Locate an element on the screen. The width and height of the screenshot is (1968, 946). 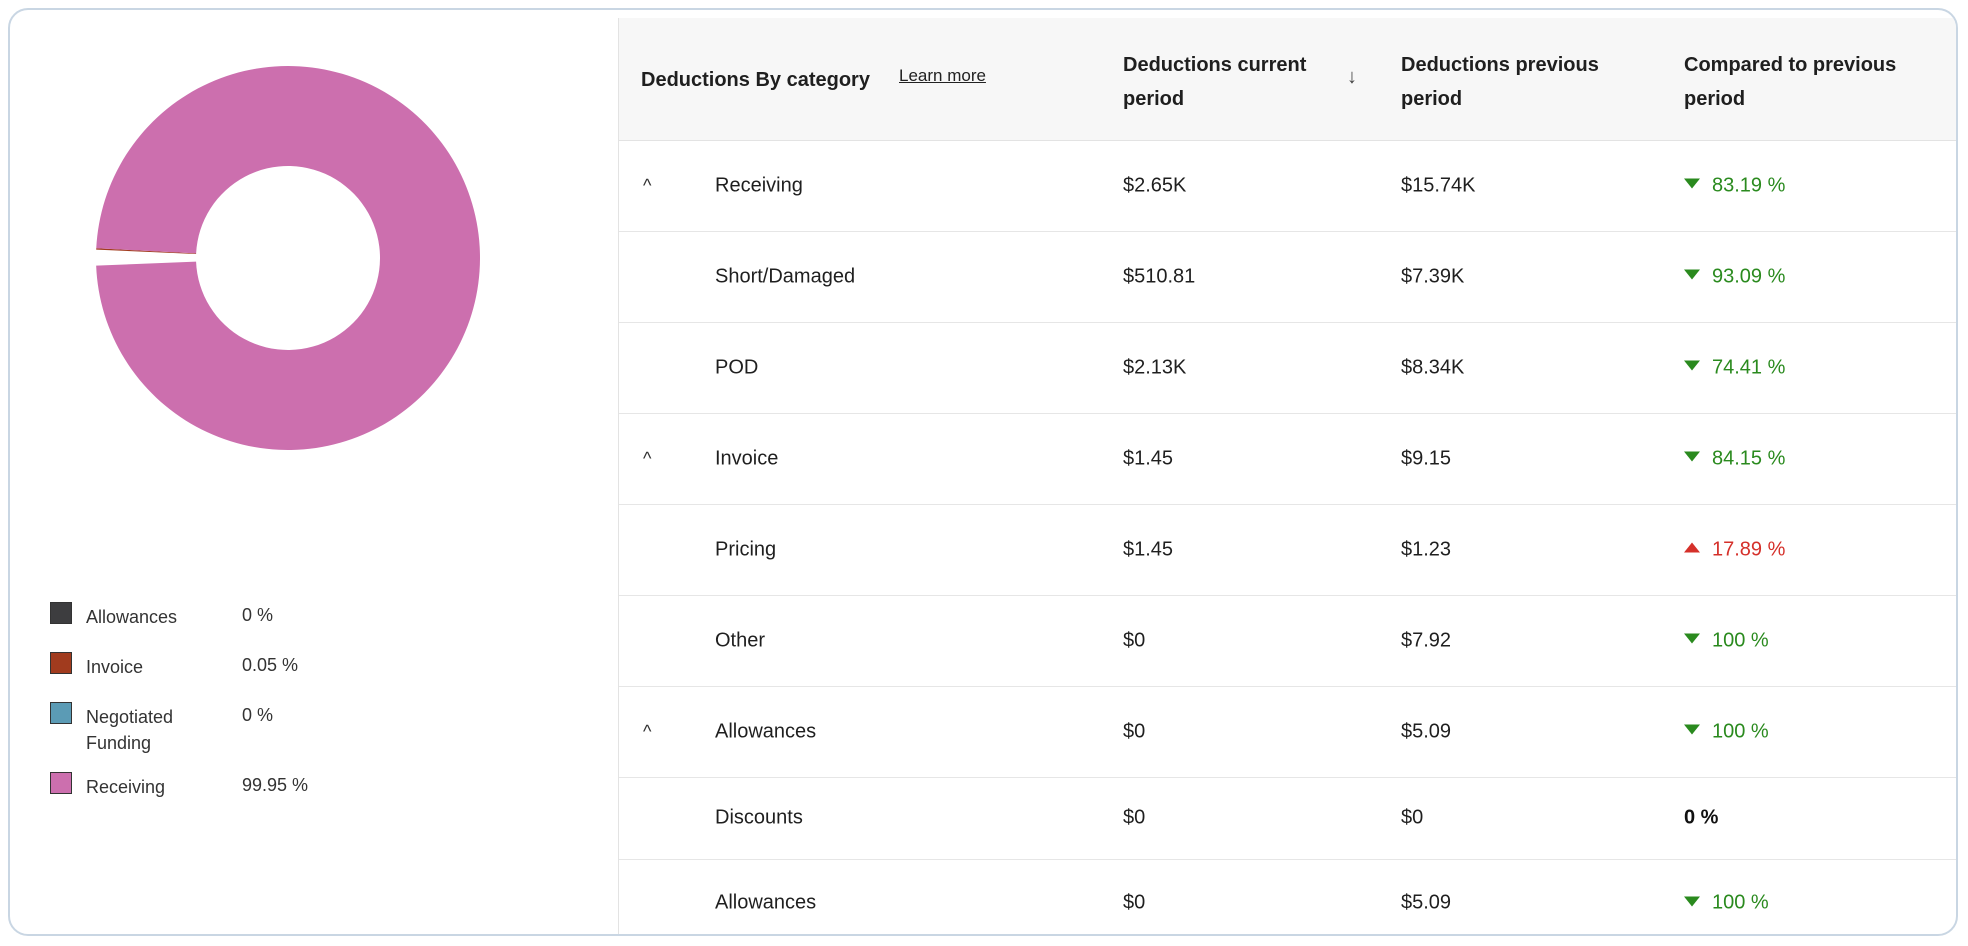
table-row: Other $0 $7.92 100 % is located at coordinates (1287, 641).